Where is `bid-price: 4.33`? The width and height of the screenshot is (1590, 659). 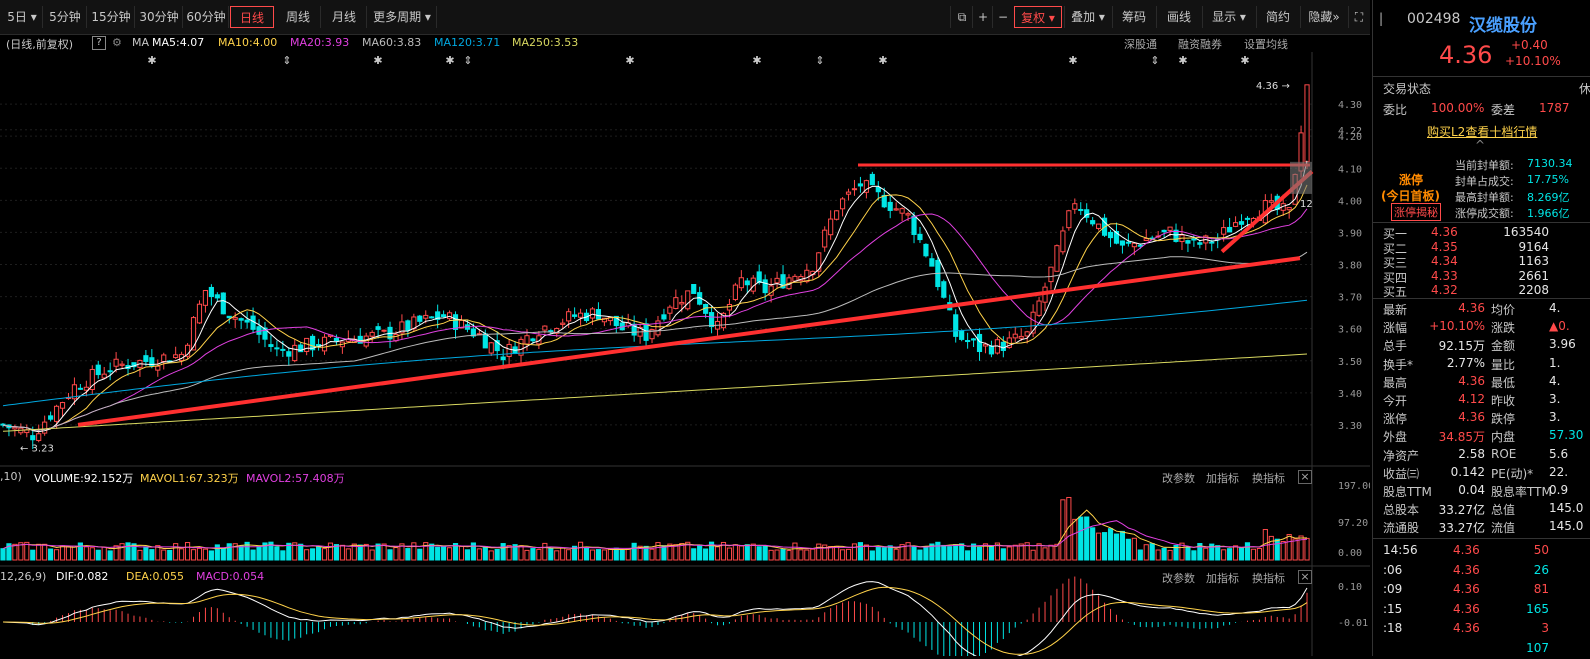 bid-price: 4.33 is located at coordinates (1444, 275).